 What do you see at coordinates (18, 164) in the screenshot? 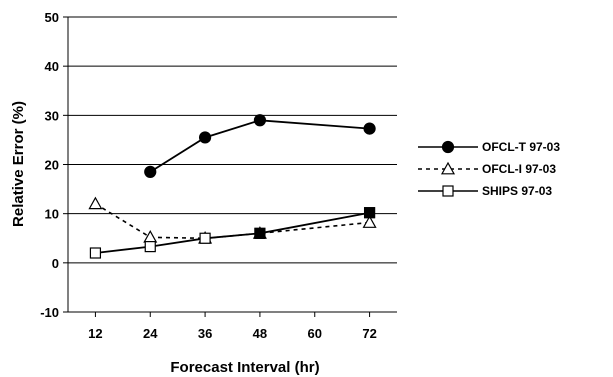
I see `y-axis-title: Relative Error (%)` at bounding box center [18, 164].